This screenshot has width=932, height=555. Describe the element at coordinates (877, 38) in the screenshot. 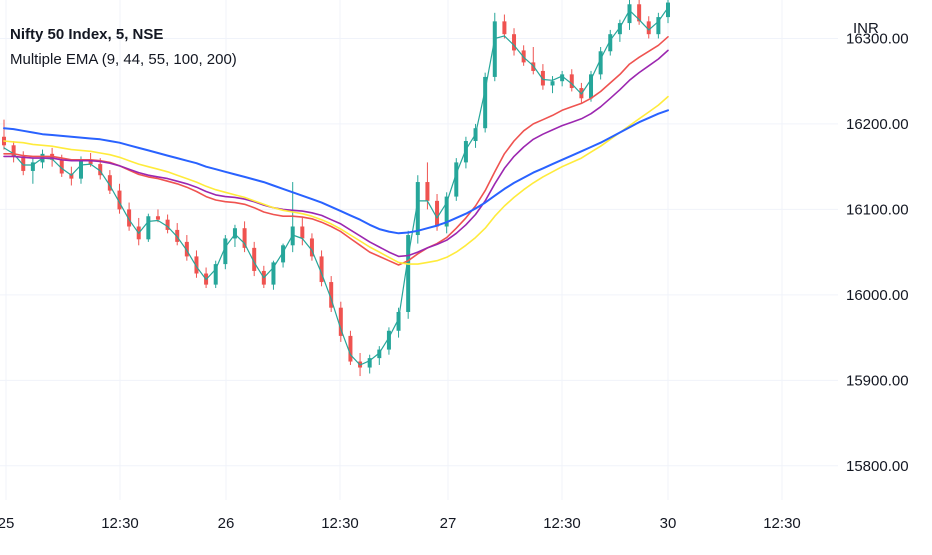

I see `price-tick-label: 16300.00` at that location.